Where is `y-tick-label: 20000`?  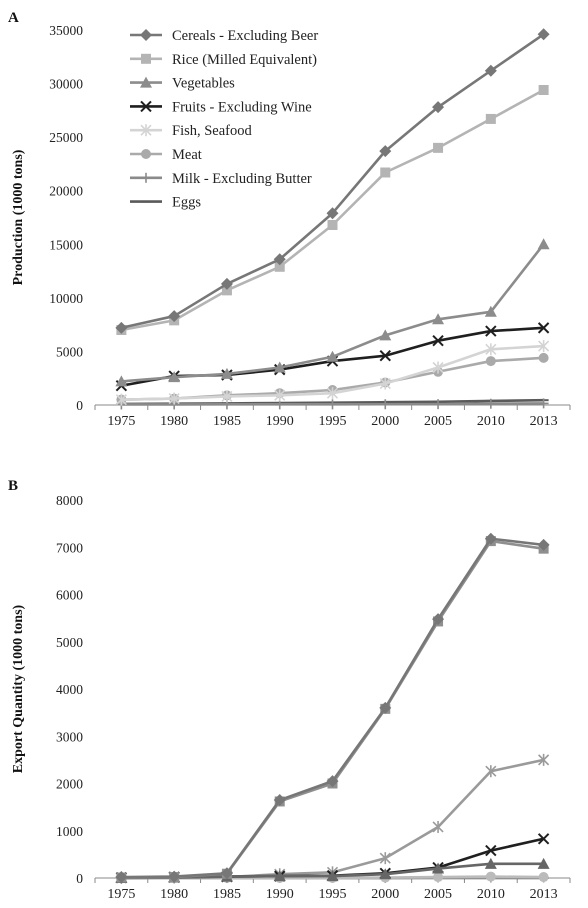 y-tick-label: 20000 is located at coordinates (66, 191).